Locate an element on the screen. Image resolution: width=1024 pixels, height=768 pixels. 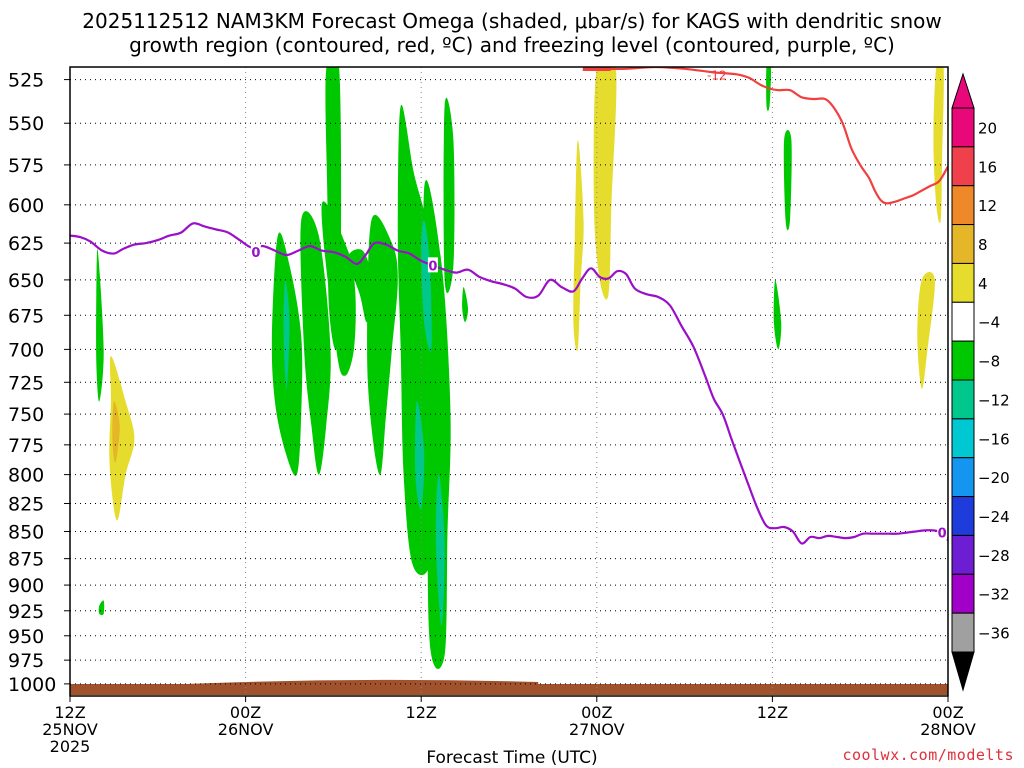
y-tick-label: 1000 is located at coordinates (32, 685).